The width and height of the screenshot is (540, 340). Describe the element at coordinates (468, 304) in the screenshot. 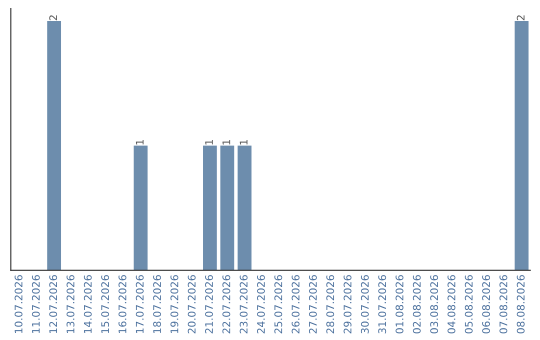

I see `x-tick-label: 05.08.2026` at that location.